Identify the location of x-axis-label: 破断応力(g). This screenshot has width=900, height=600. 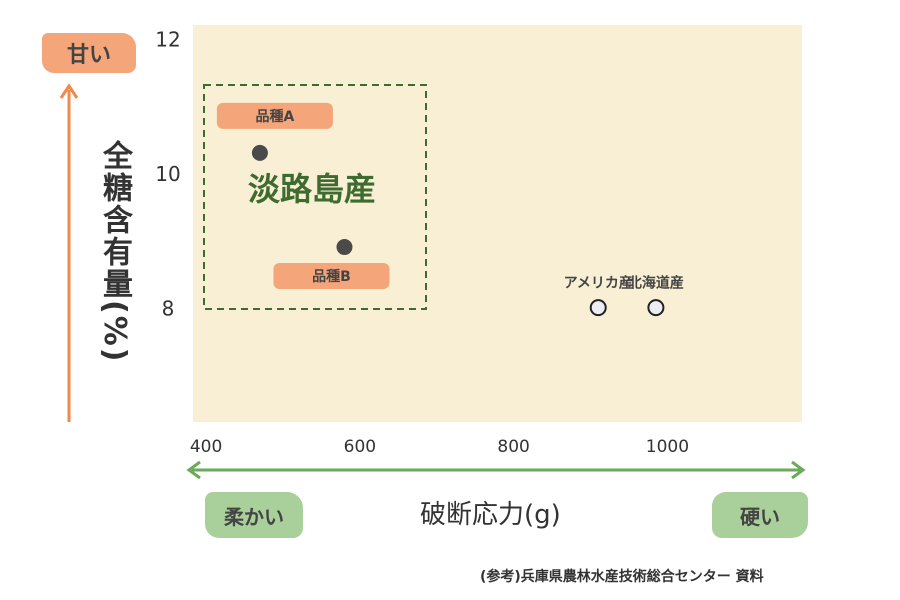
(490, 515).